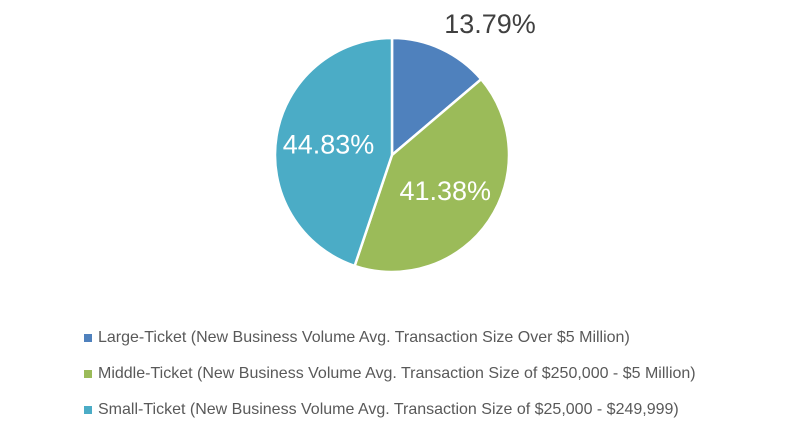 The height and width of the screenshot is (428, 790). I want to click on legend-swatch-small, so click(88, 410).